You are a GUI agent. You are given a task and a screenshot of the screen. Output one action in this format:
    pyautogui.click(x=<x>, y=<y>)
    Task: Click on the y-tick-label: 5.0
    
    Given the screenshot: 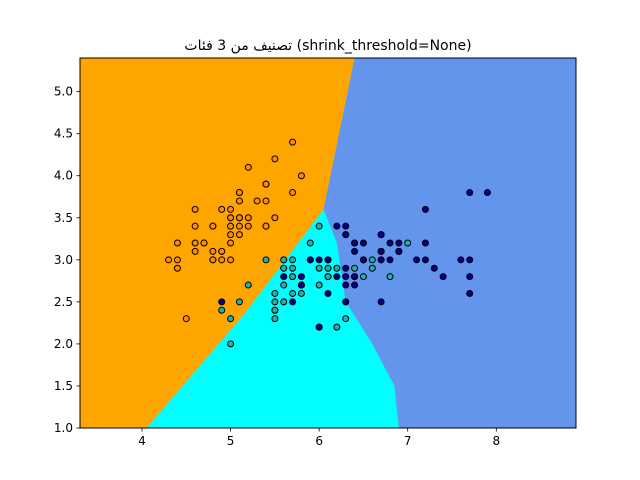 What is the action you would take?
    pyautogui.click(x=63, y=92)
    